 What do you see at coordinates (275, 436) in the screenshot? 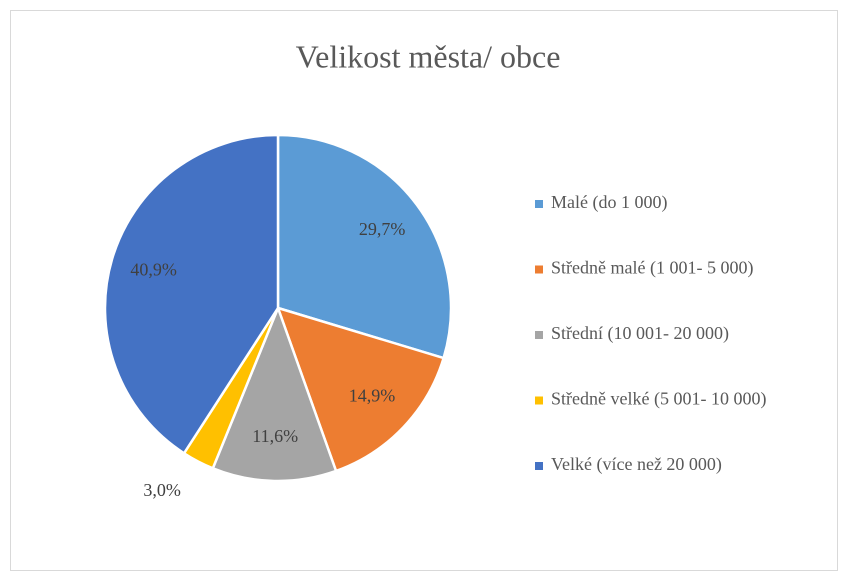
I see `data-label: 11,6%` at bounding box center [275, 436].